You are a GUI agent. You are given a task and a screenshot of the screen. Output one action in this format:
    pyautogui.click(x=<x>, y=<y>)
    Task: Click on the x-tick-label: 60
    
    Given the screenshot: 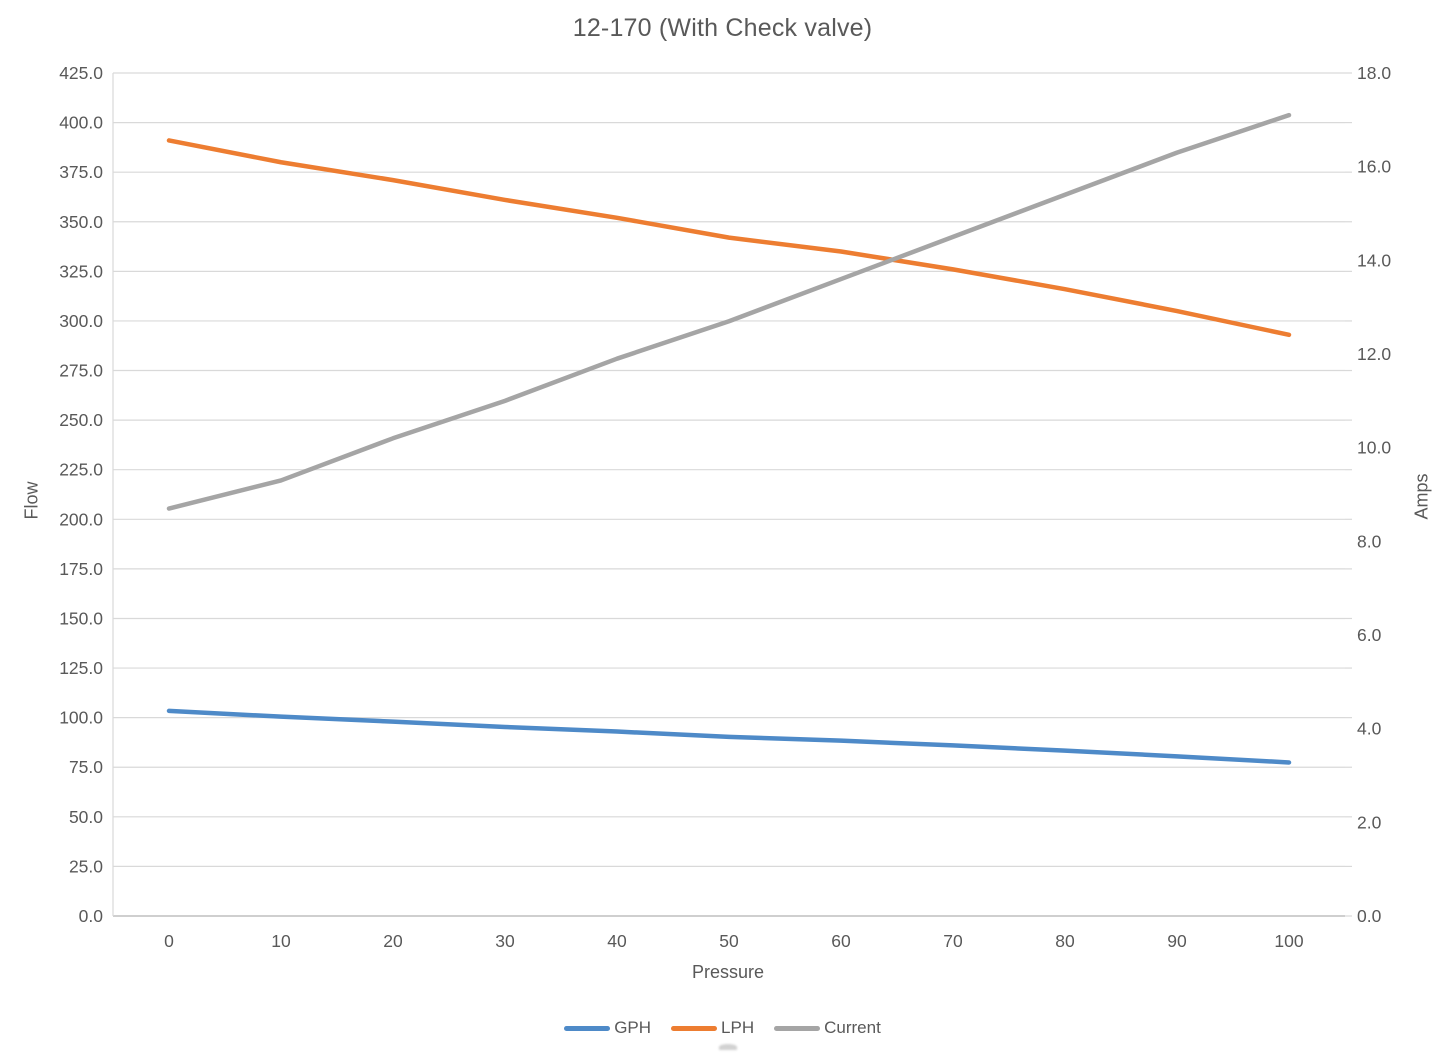 What is the action you would take?
    pyautogui.click(x=841, y=941)
    